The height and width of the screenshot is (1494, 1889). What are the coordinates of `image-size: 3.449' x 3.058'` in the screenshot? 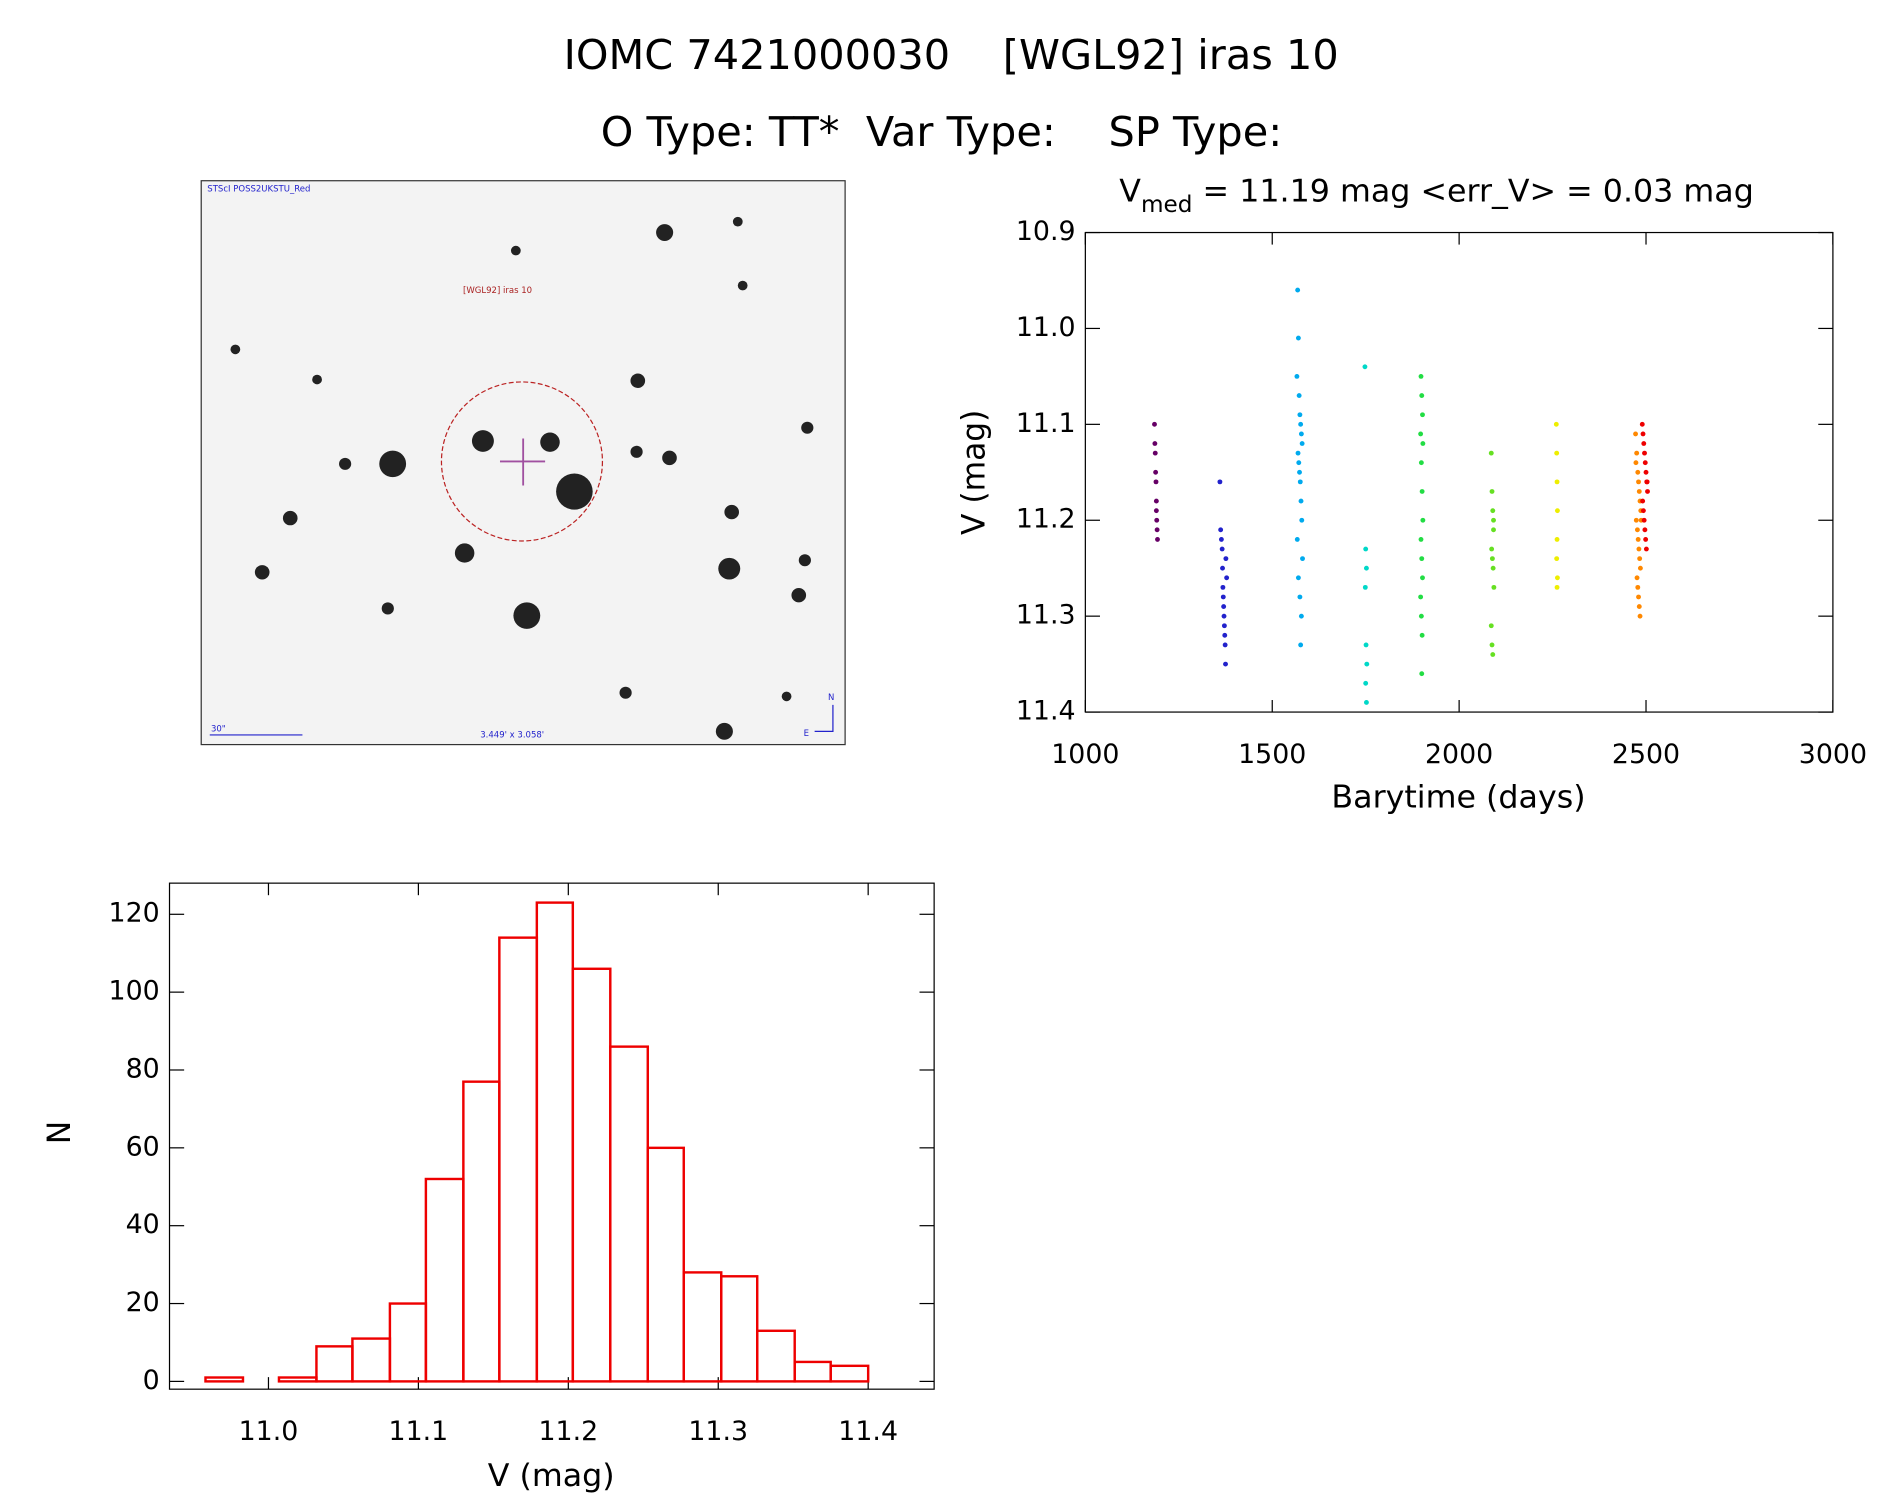 It's located at (512, 734).